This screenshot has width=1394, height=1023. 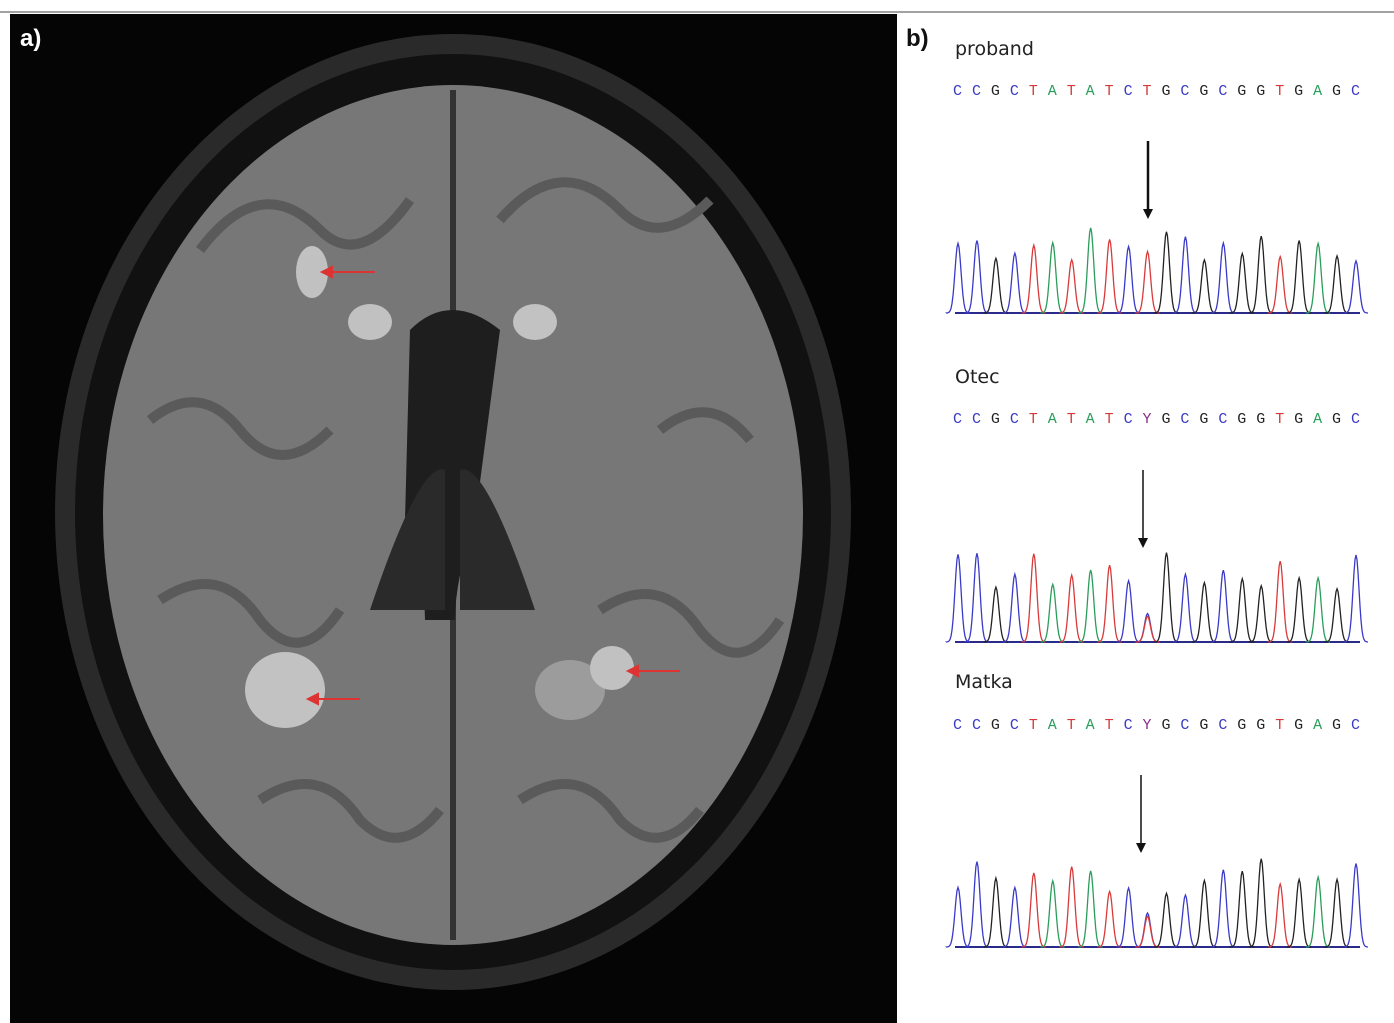 I want to click on lesions, so click(x=439, y=487).